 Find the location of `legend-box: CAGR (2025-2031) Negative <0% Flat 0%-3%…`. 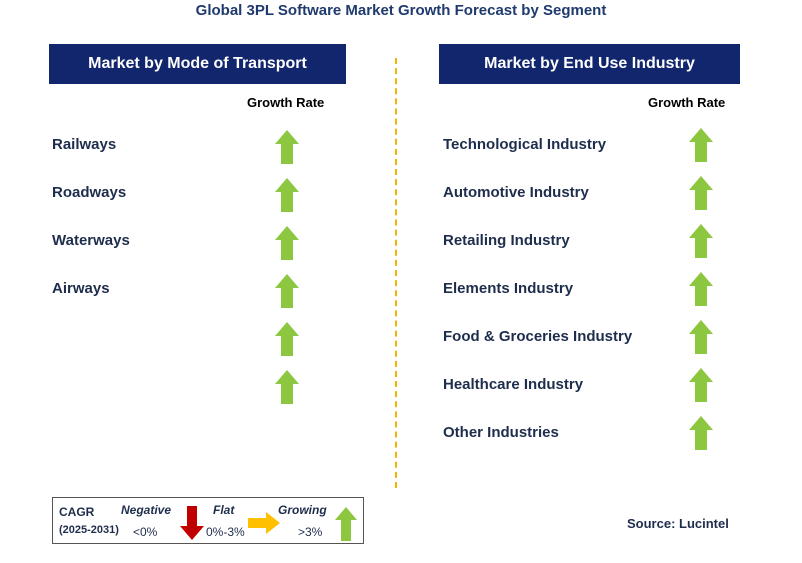

legend-box: CAGR (2025-2031) Negative <0% Flat 0%-3%… is located at coordinates (208, 520).